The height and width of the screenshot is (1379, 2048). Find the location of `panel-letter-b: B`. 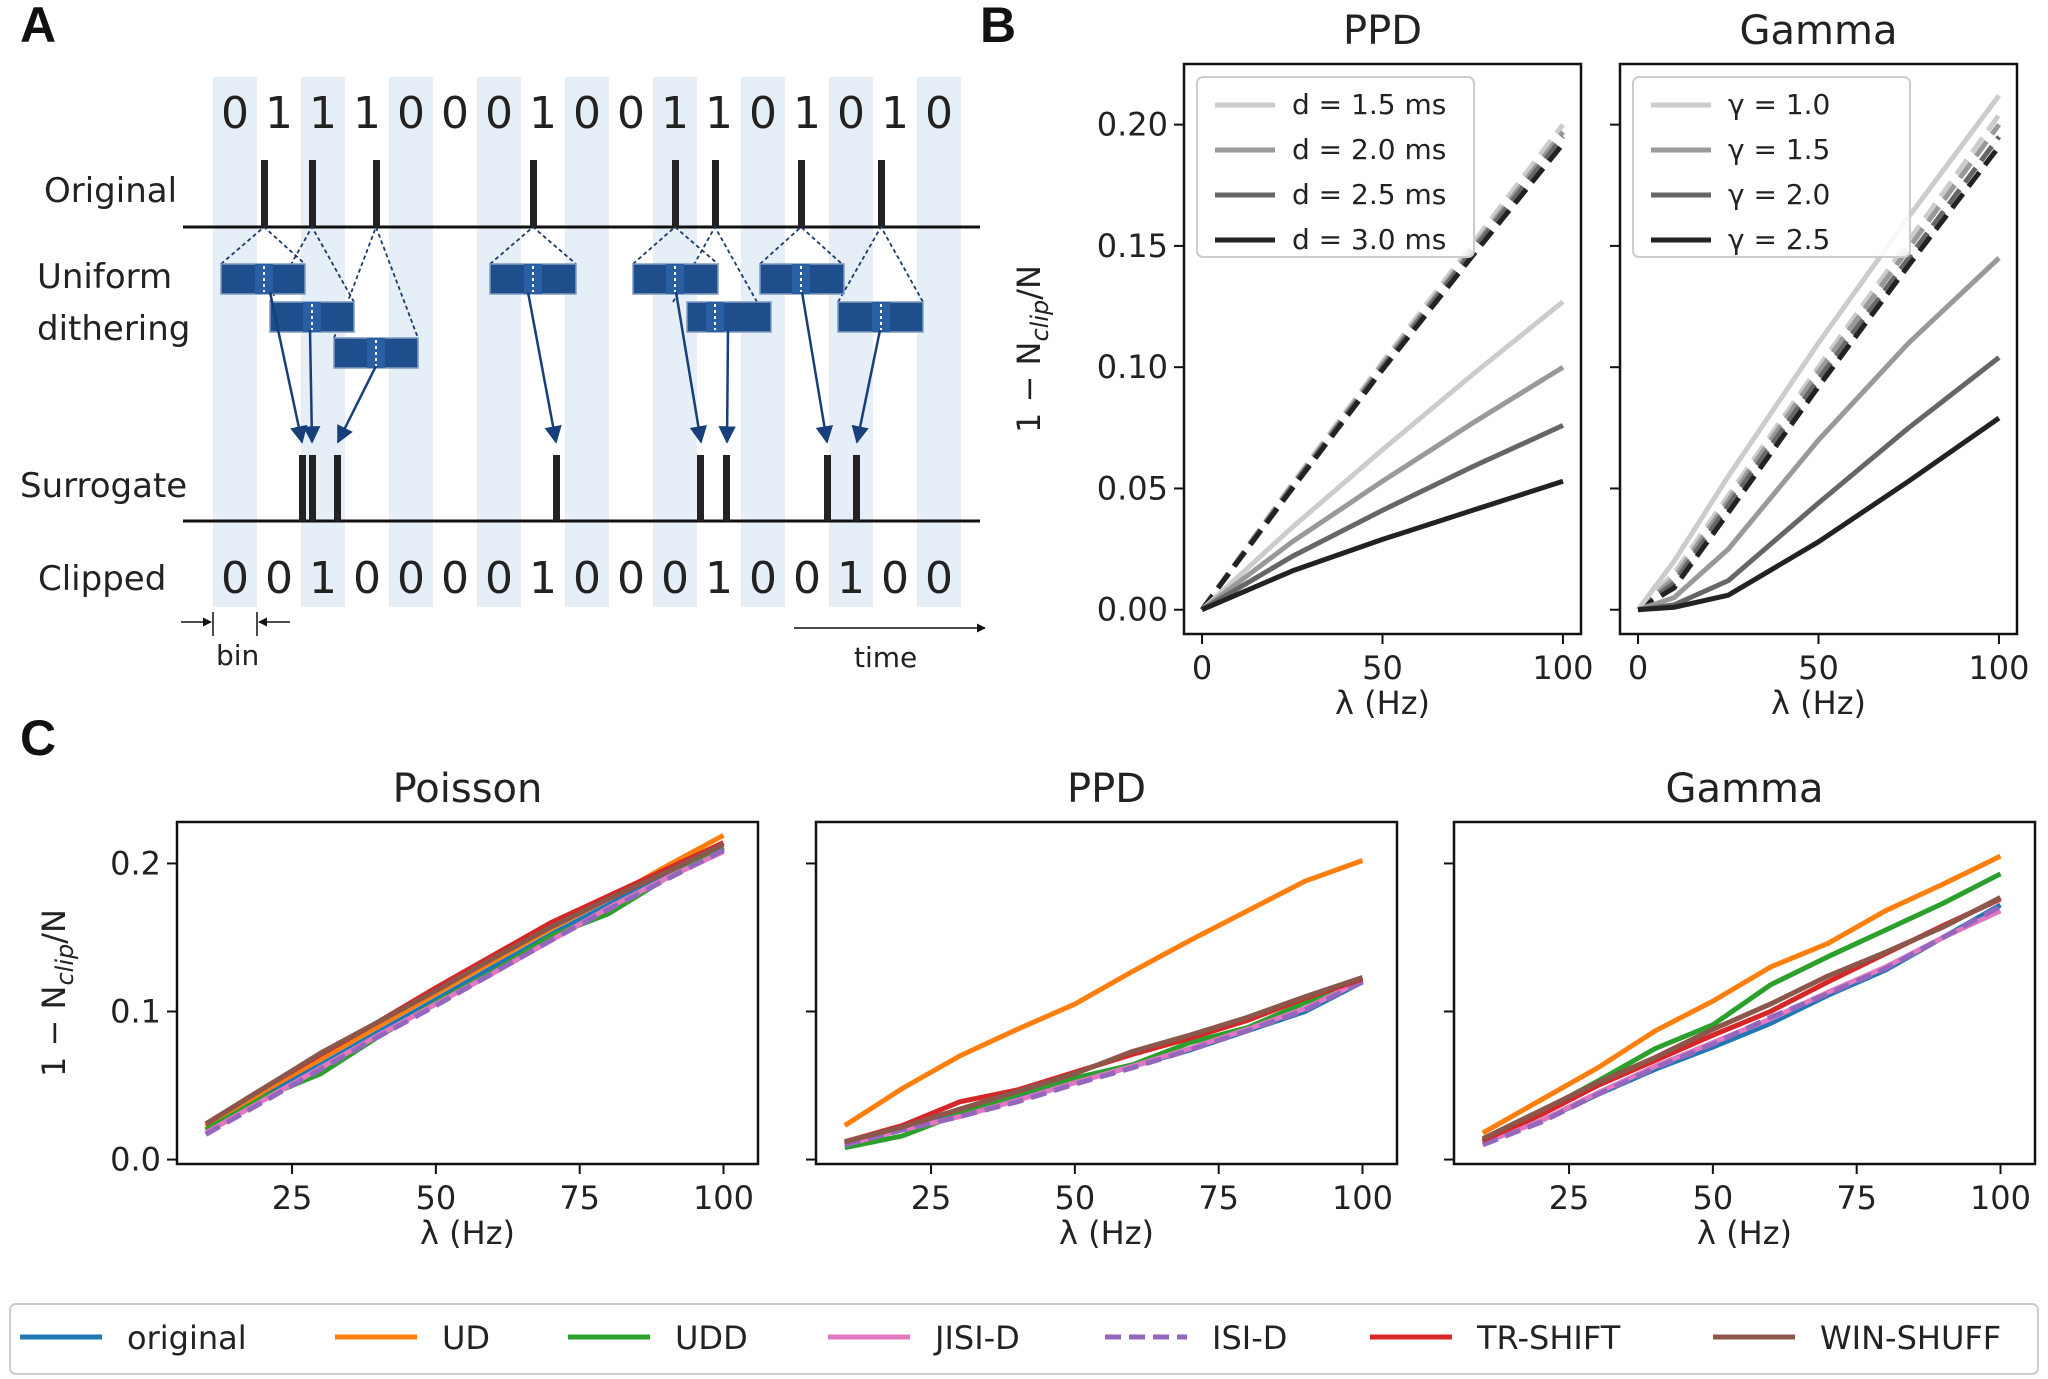

panel-letter-b: B is located at coordinates (998, 26).